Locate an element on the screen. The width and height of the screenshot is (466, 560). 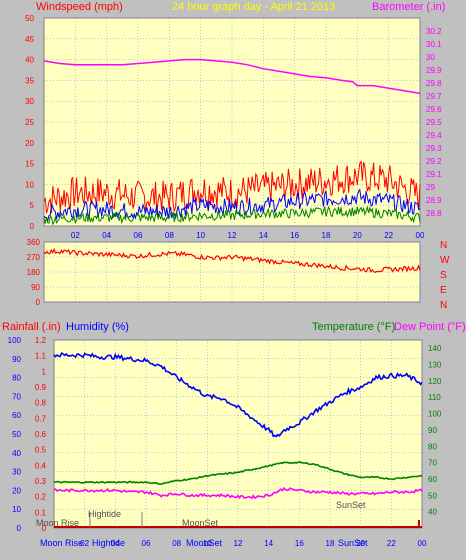
windspeed-tick-label: 20 is located at coordinates (29, 143).